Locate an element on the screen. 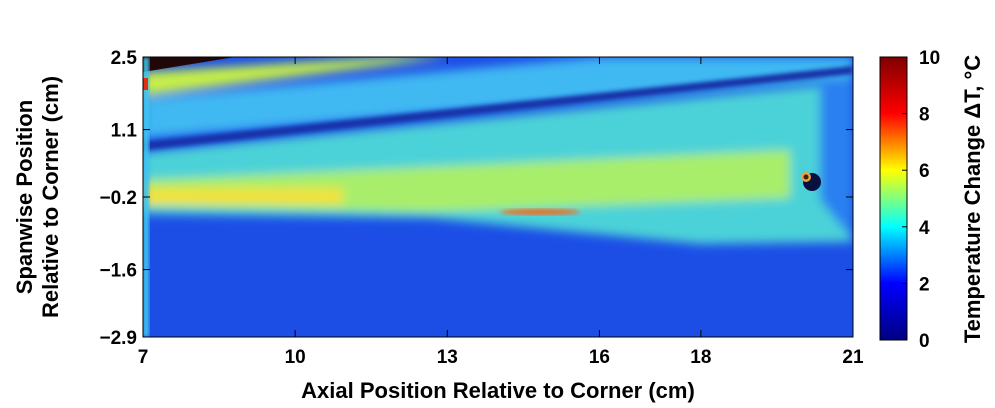  colorbar-tick-label: 10 is located at coordinates (929, 58).